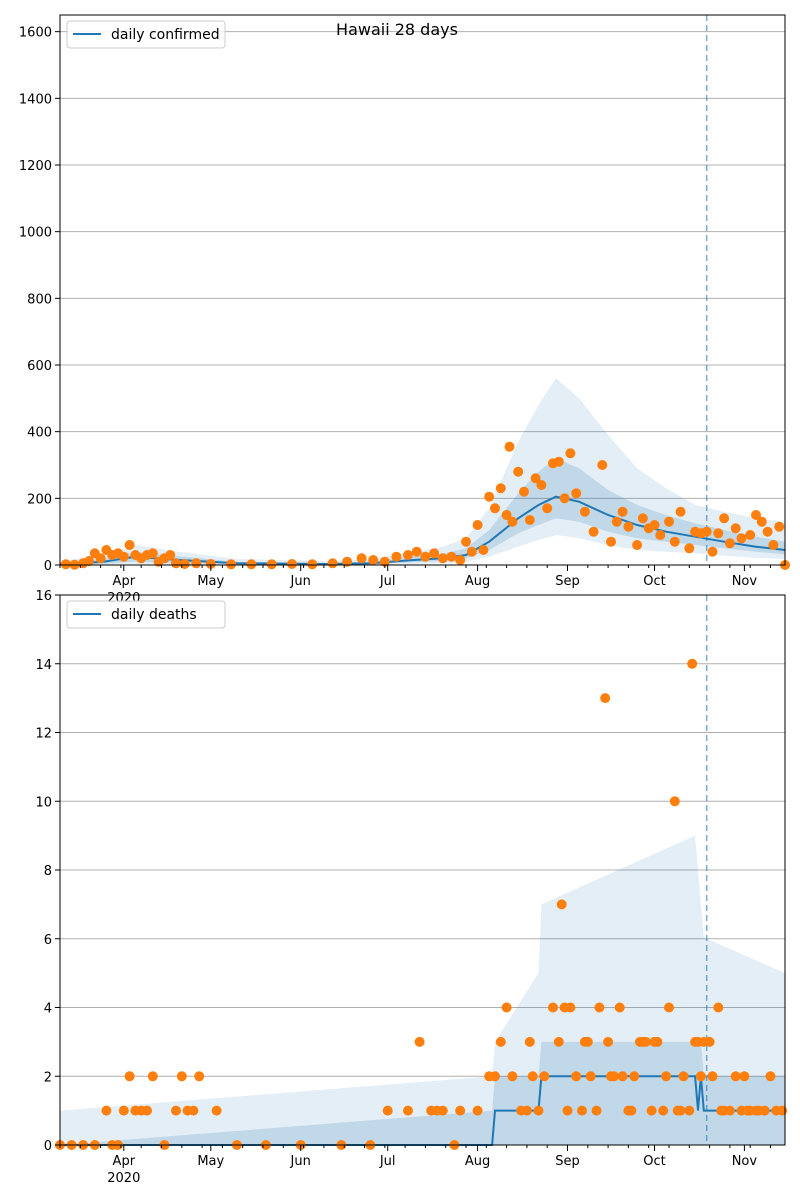 The height and width of the screenshot is (1200, 800). Describe the element at coordinates (43, 734) in the screenshot. I see `y-tick-label: 12` at that location.